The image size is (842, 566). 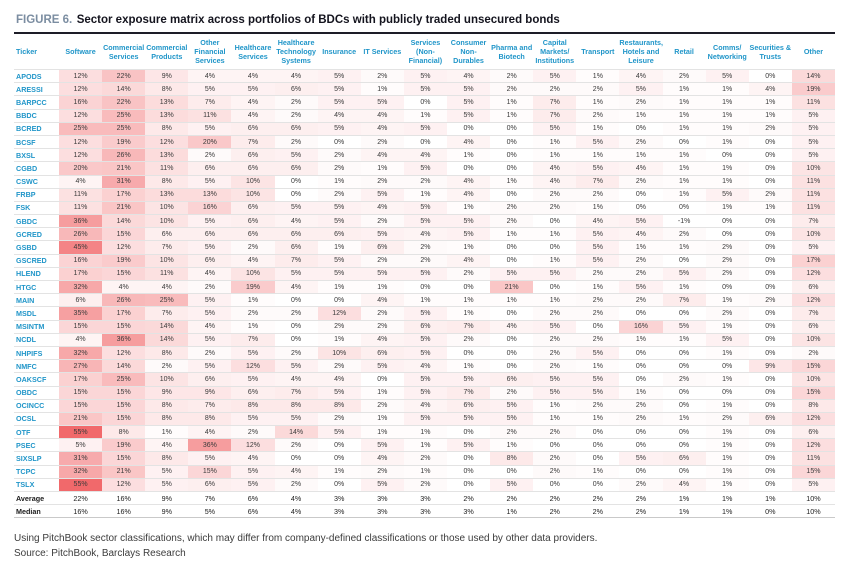 I want to click on ticker-cell: OBDC, so click(x=36, y=392).